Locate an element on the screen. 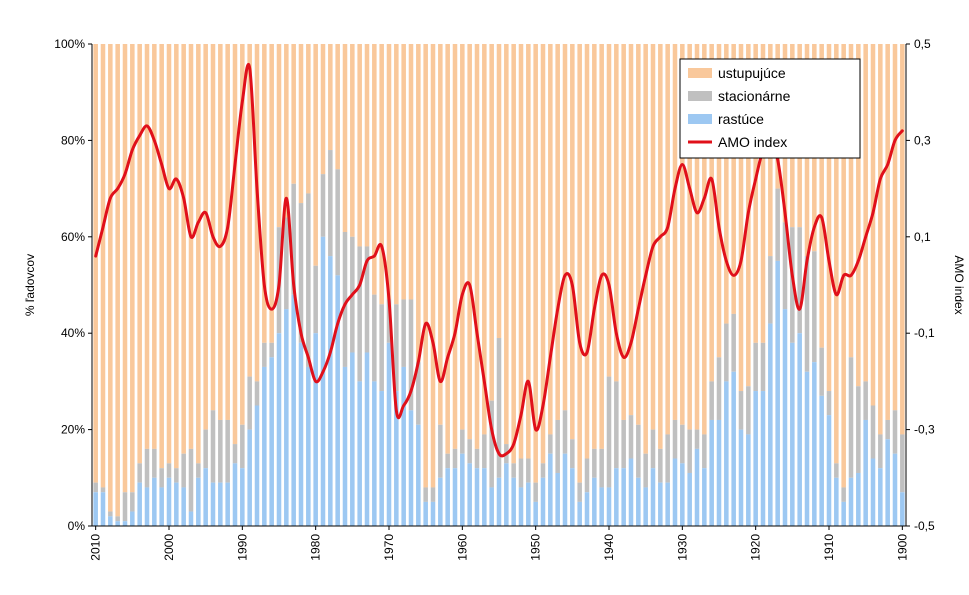 The height and width of the screenshot is (595, 969). bar-advancing-1957 is located at coordinates (484, 497).